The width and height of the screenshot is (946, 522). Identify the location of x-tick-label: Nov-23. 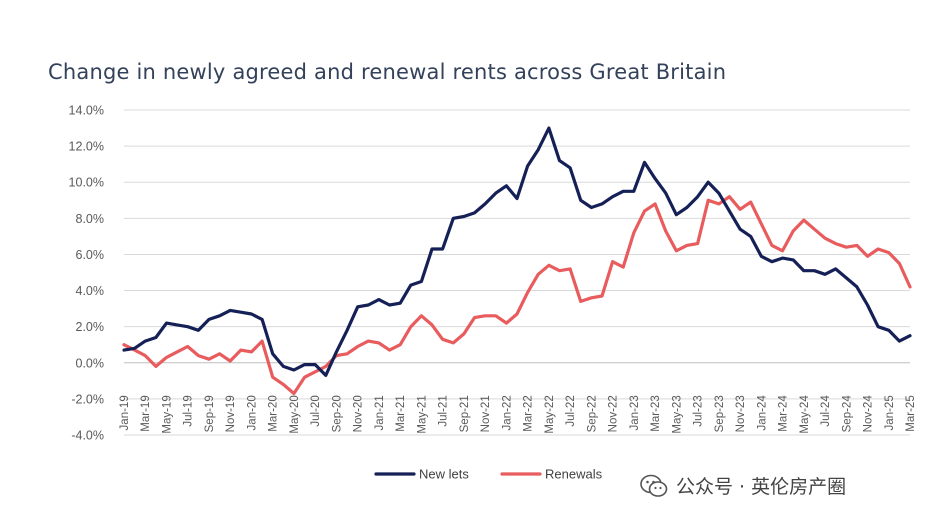
(741, 413).